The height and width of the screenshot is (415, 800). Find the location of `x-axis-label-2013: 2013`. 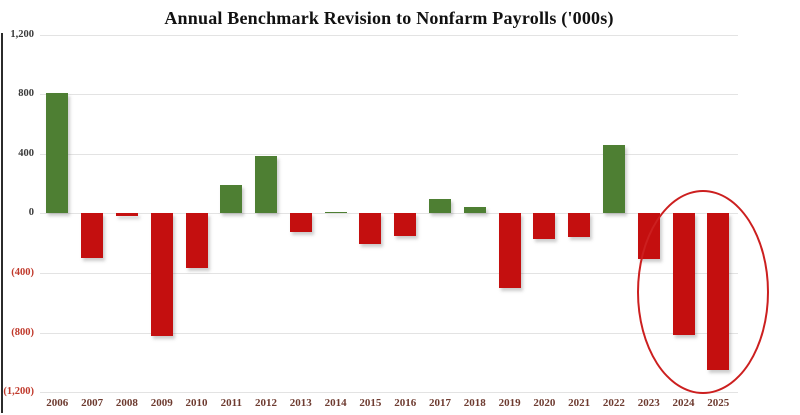

x-axis-label-2013: 2013 is located at coordinates (300, 403).